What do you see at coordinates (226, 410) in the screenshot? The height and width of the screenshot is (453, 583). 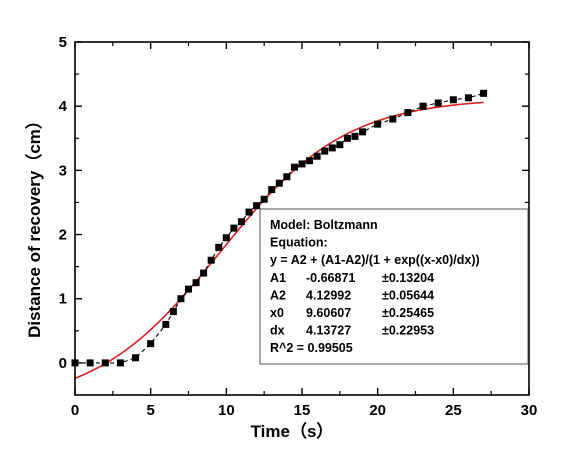 I see `x-tick-label: 10` at bounding box center [226, 410].